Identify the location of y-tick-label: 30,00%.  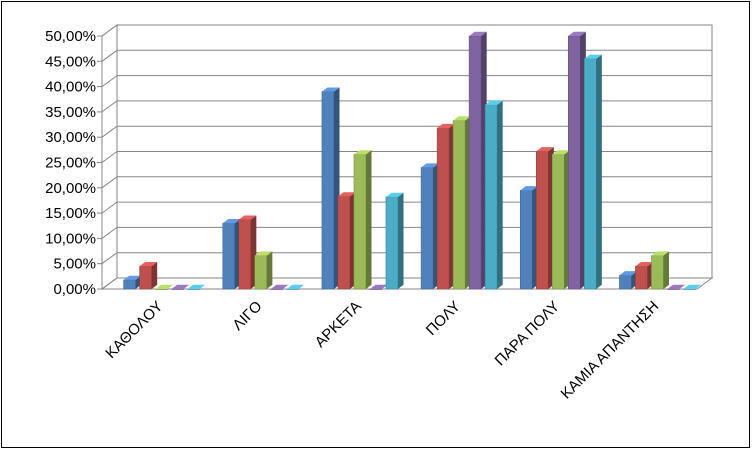
(70, 137).